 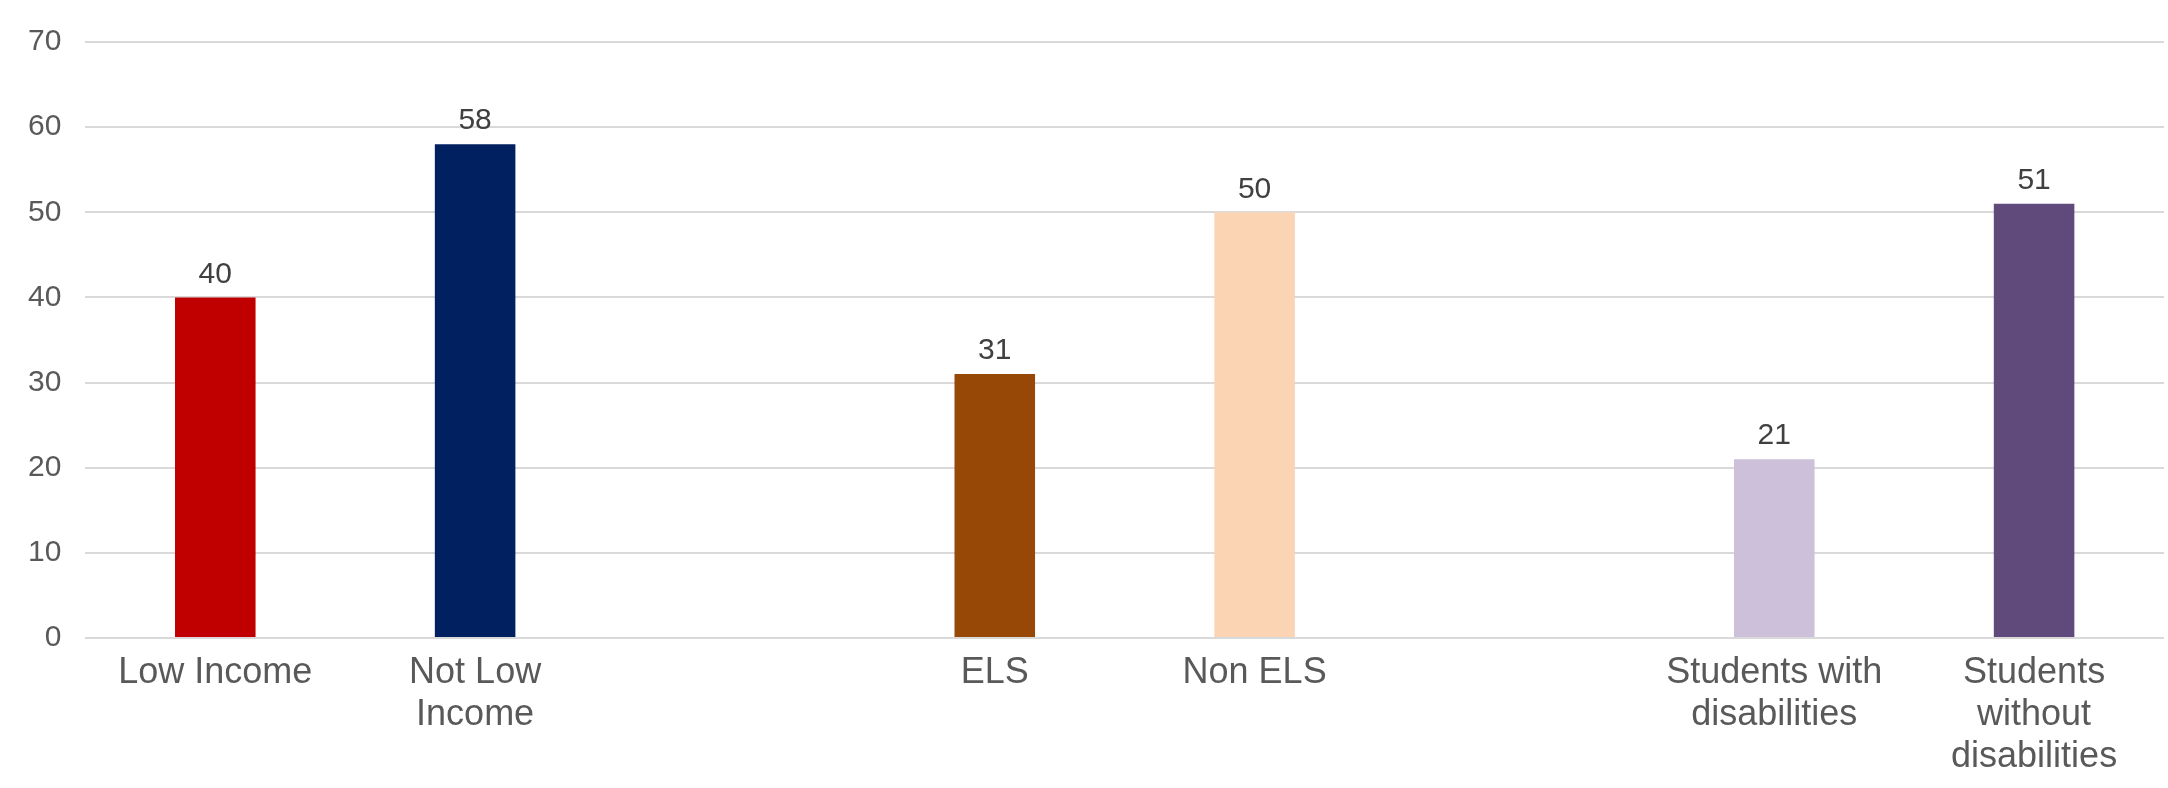 I want to click on y-tick-label: 60, so click(x=44, y=125).